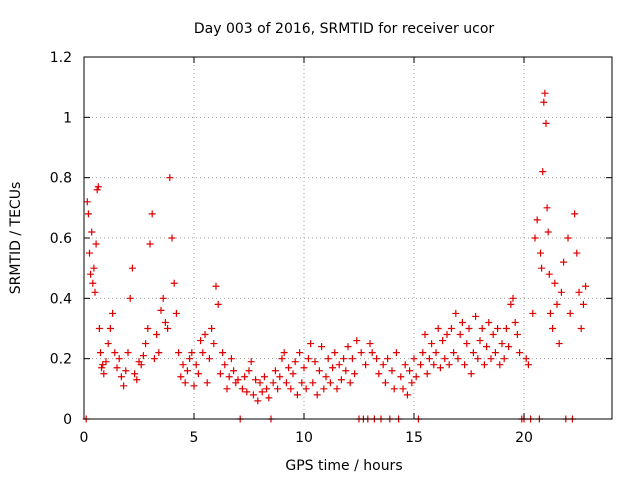  Describe the element at coordinates (84, 438) in the screenshot. I see `x-tick-label: 0` at that location.